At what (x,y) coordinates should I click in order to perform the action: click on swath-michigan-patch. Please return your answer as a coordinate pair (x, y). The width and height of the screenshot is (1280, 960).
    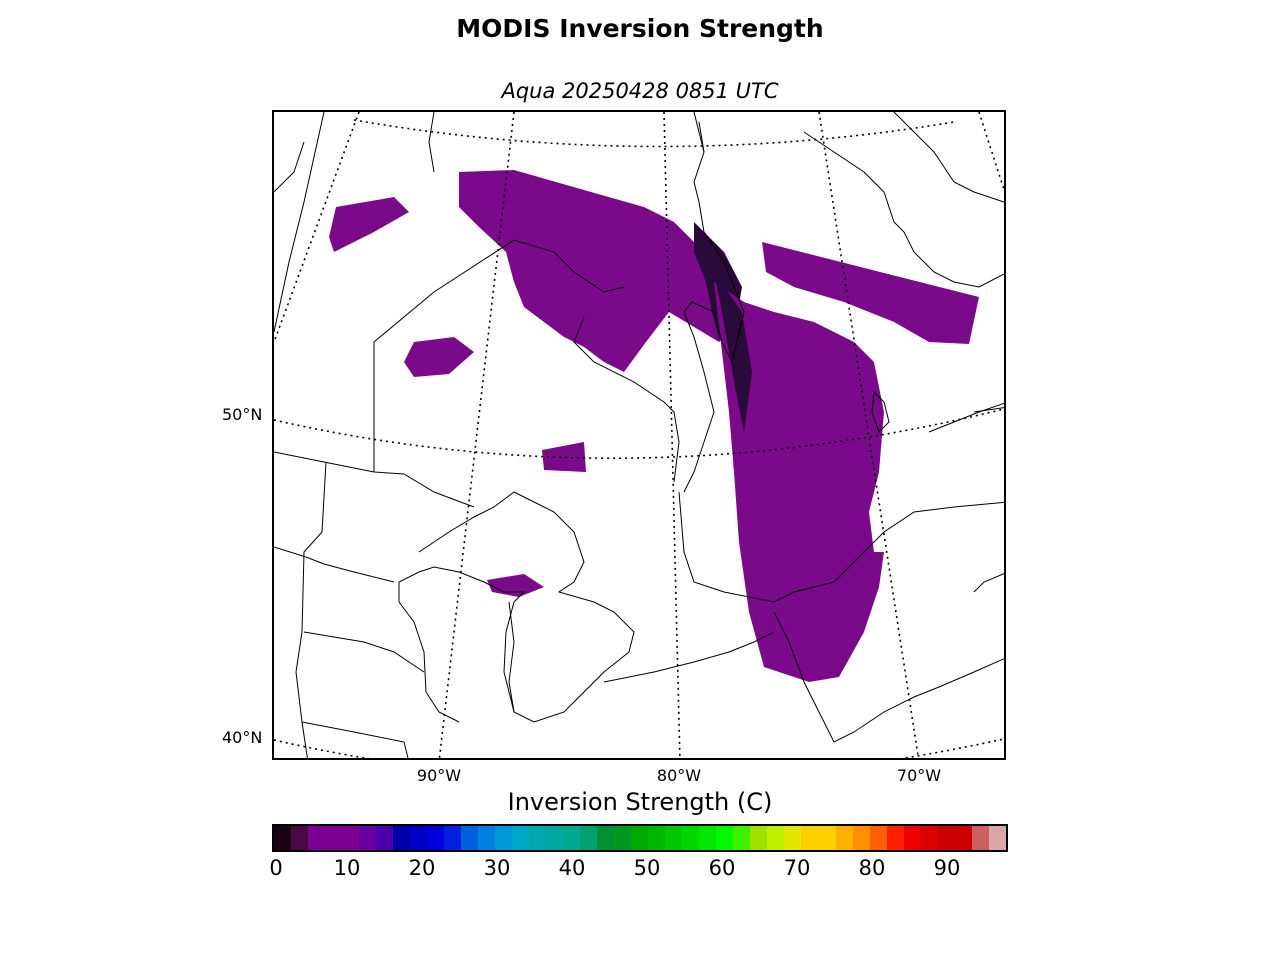
    Looking at the image, I should click on (515, 585).